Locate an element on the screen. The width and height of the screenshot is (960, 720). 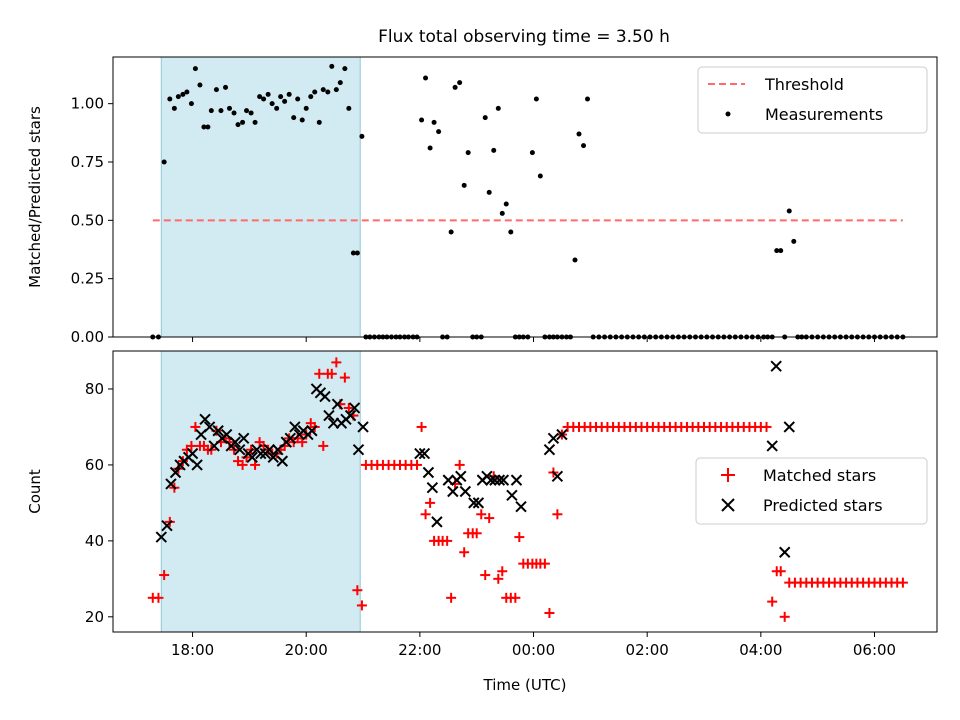
legend-matched-swatch is located at coordinates (728, 475).